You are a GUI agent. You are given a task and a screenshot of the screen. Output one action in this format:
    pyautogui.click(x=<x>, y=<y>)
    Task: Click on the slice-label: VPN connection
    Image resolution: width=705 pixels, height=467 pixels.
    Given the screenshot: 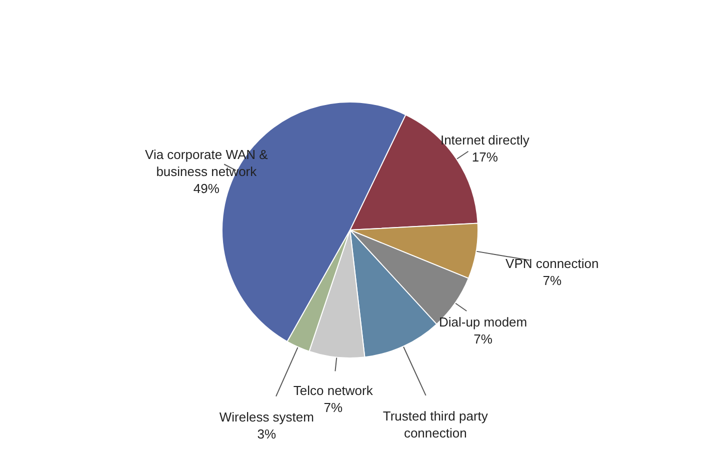 What is the action you would take?
    pyautogui.click(x=552, y=264)
    